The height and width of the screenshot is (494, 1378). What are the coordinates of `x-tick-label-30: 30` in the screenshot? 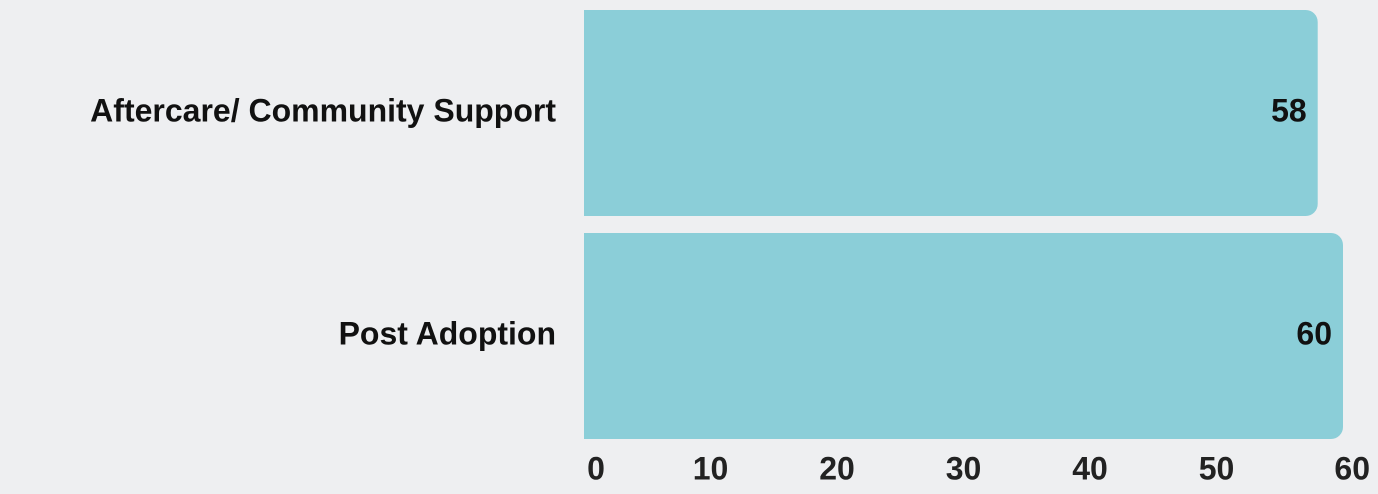 It's located at (964, 468).